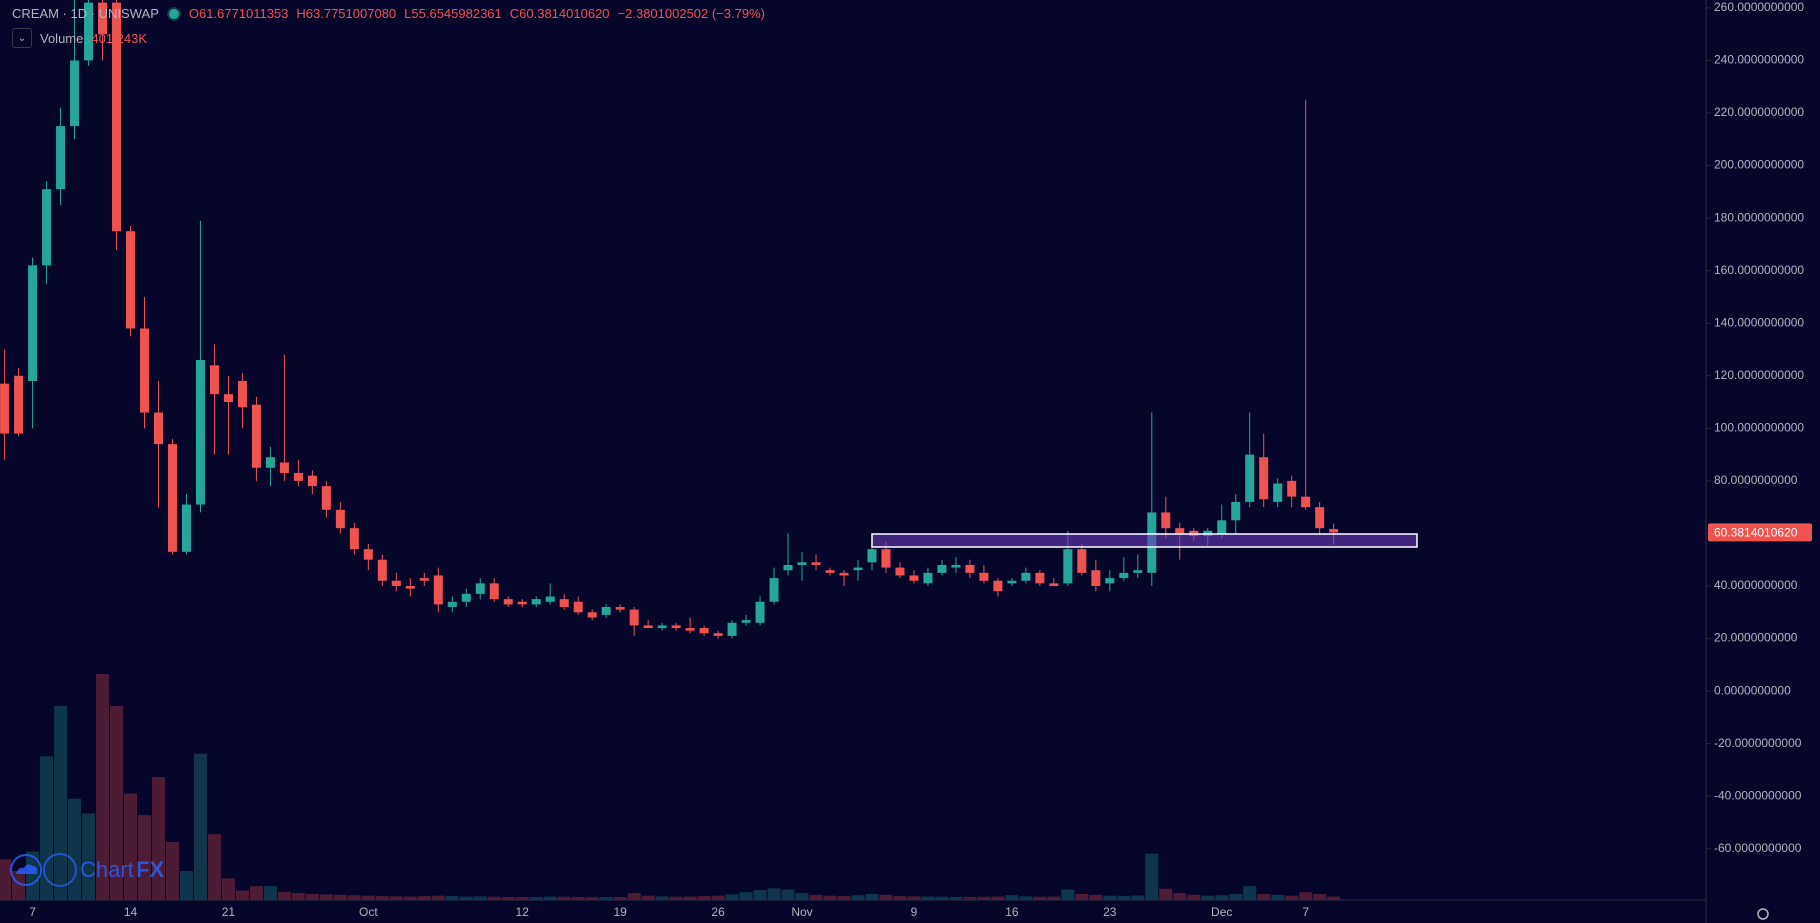  Describe the element at coordinates (453, 13) in the screenshot. I see `low-label: L55.6545982361` at that location.